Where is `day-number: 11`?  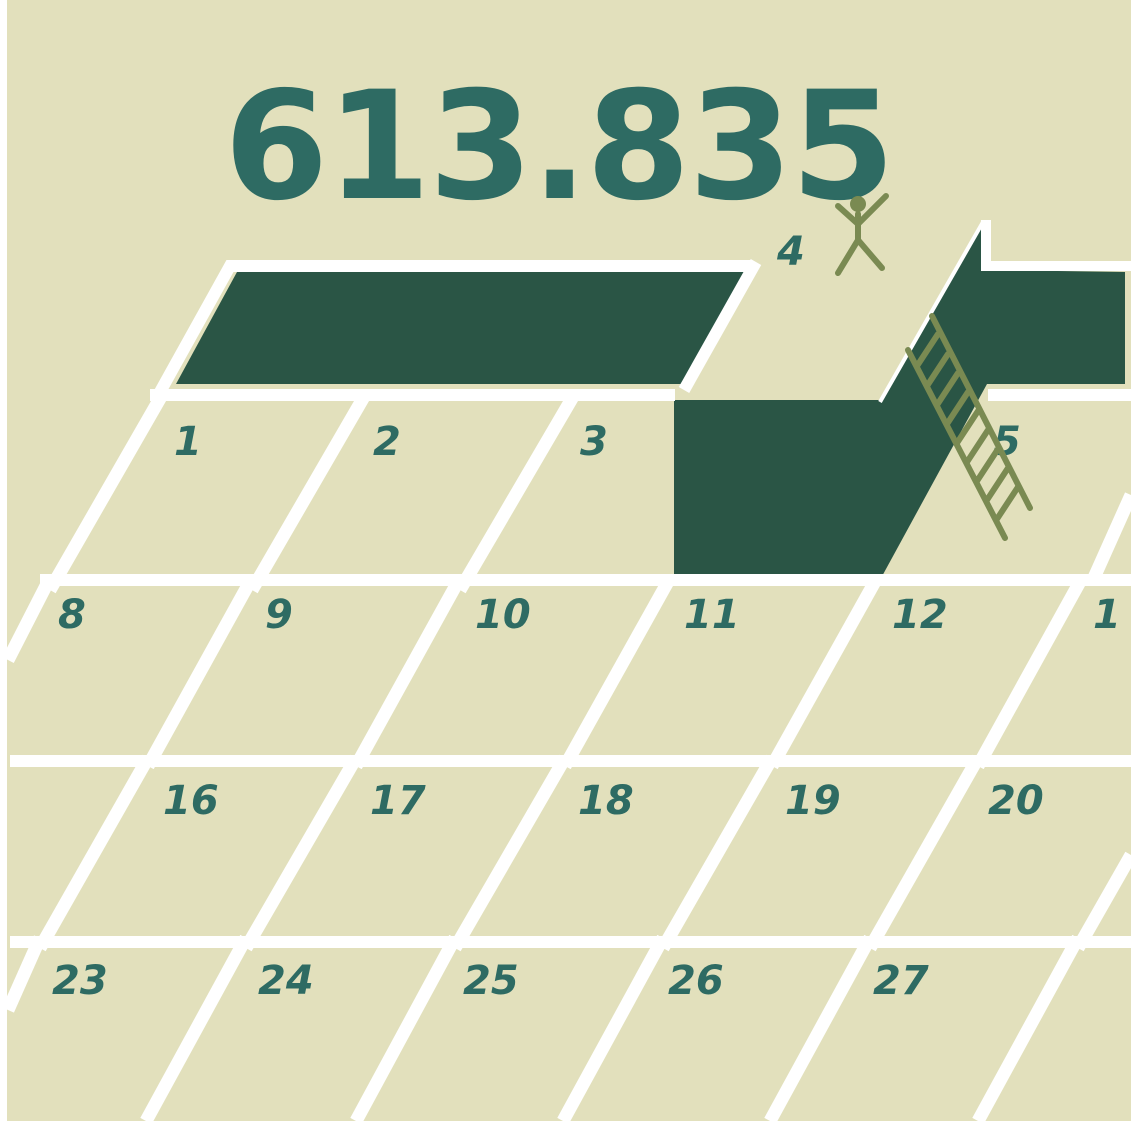
day-number: 11 is located at coordinates (712, 615).